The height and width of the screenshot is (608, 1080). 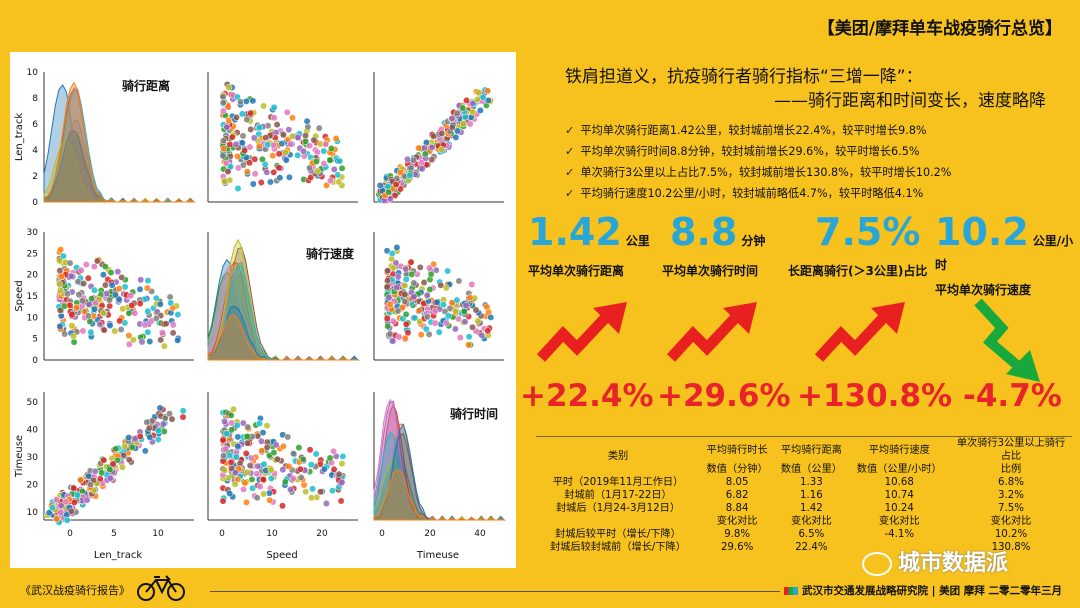 I want to click on table-cell: -4.1%, so click(x=899, y=534).